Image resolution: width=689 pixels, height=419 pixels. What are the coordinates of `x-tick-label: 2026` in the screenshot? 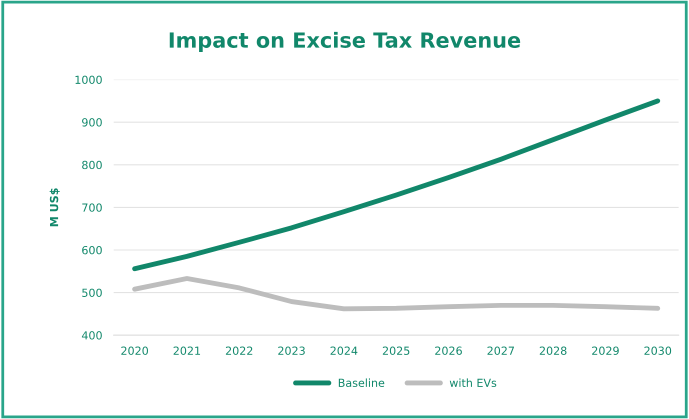 It's located at (448, 350).